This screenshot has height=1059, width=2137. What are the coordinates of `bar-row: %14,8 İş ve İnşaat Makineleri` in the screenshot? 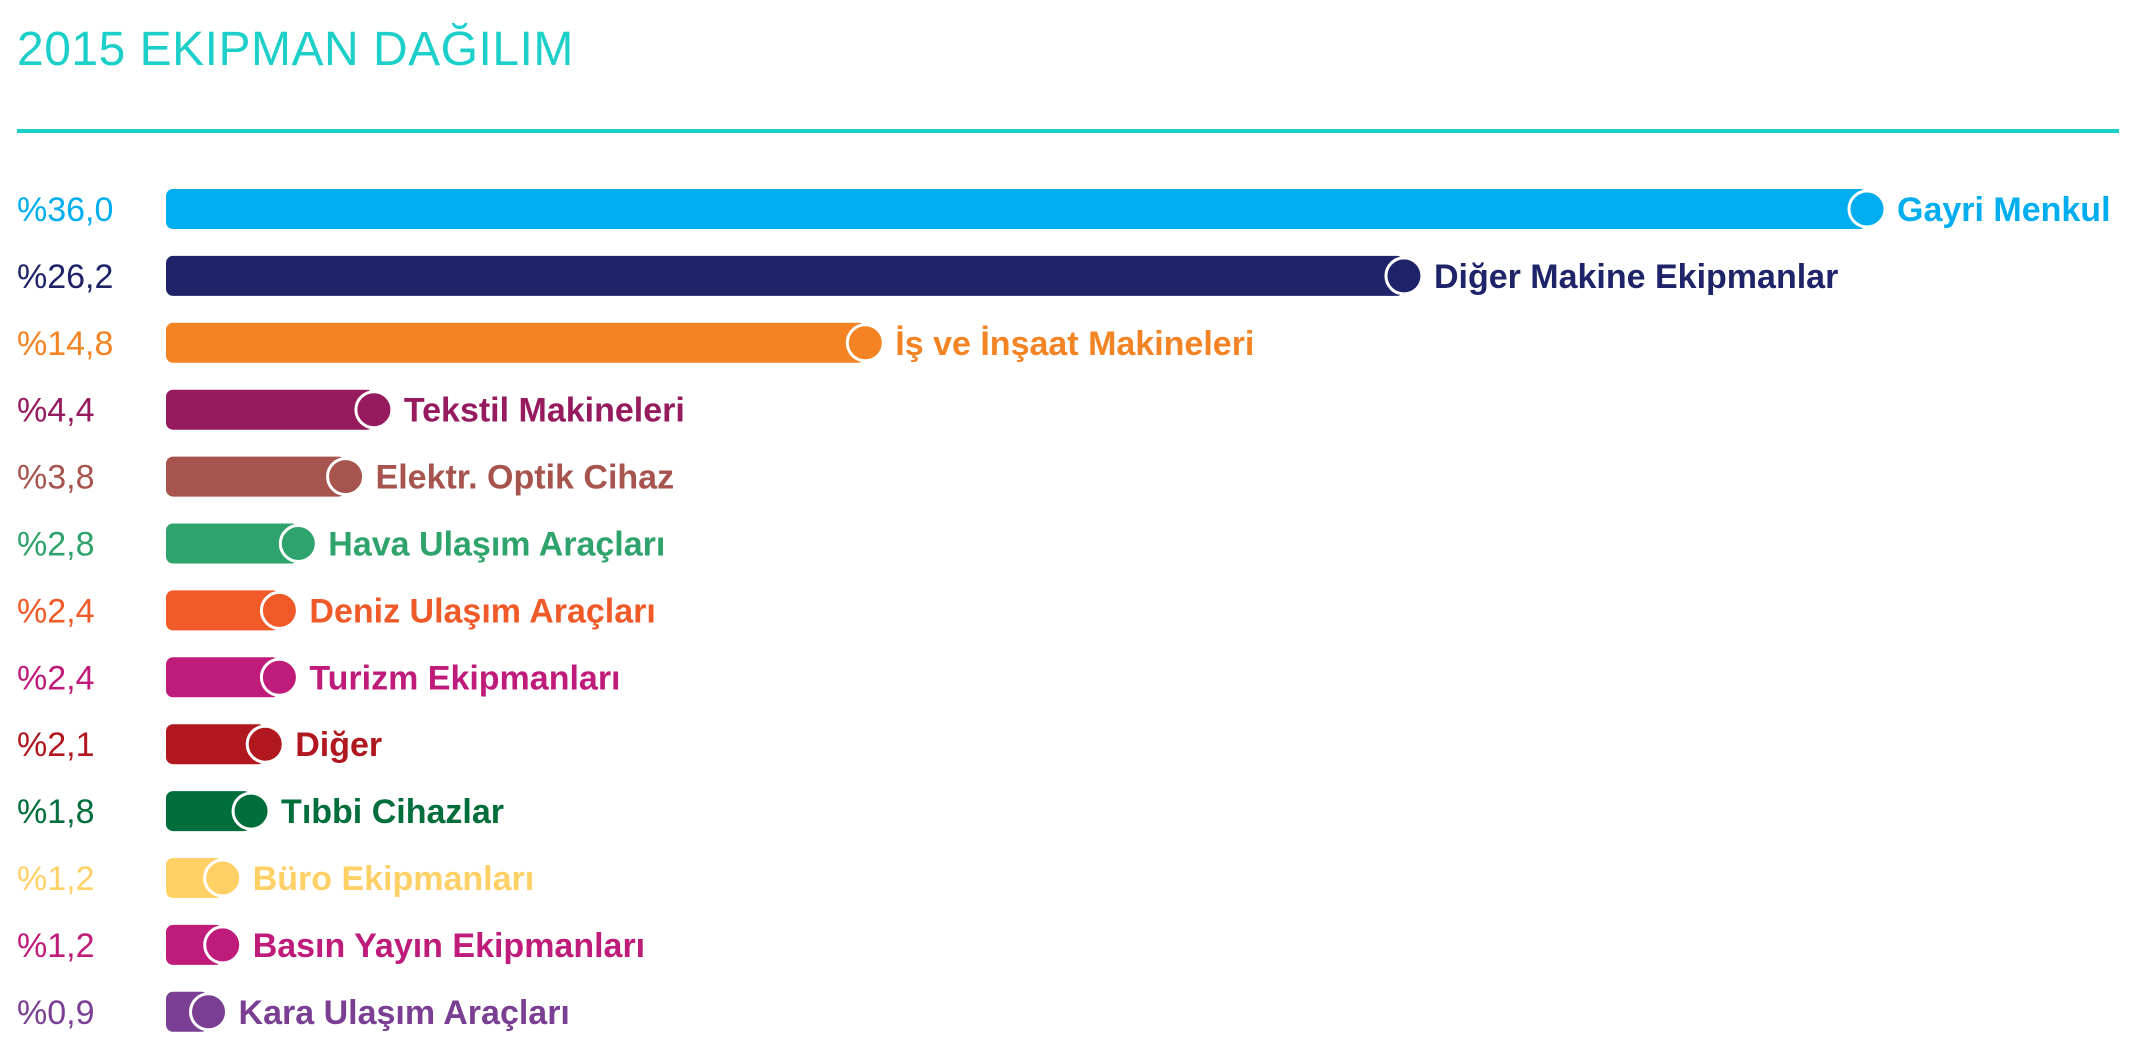 It's located at (635, 342).